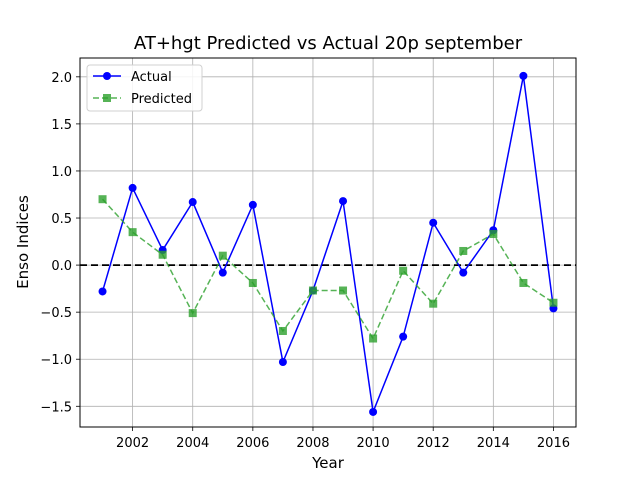  What do you see at coordinates (312, 443) in the screenshot?
I see `x-tick-label: 2008` at bounding box center [312, 443].